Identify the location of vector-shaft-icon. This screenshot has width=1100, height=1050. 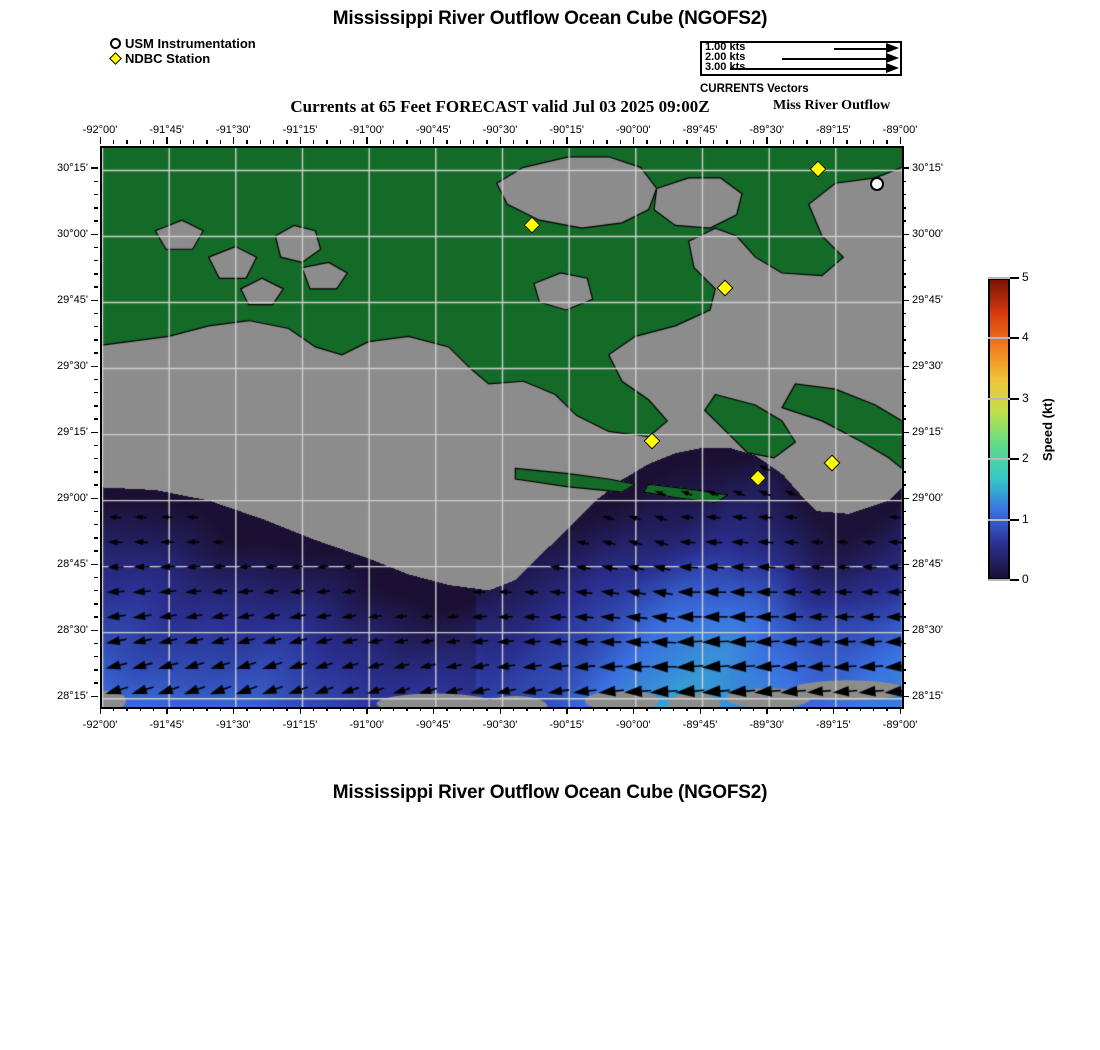
(834, 59).